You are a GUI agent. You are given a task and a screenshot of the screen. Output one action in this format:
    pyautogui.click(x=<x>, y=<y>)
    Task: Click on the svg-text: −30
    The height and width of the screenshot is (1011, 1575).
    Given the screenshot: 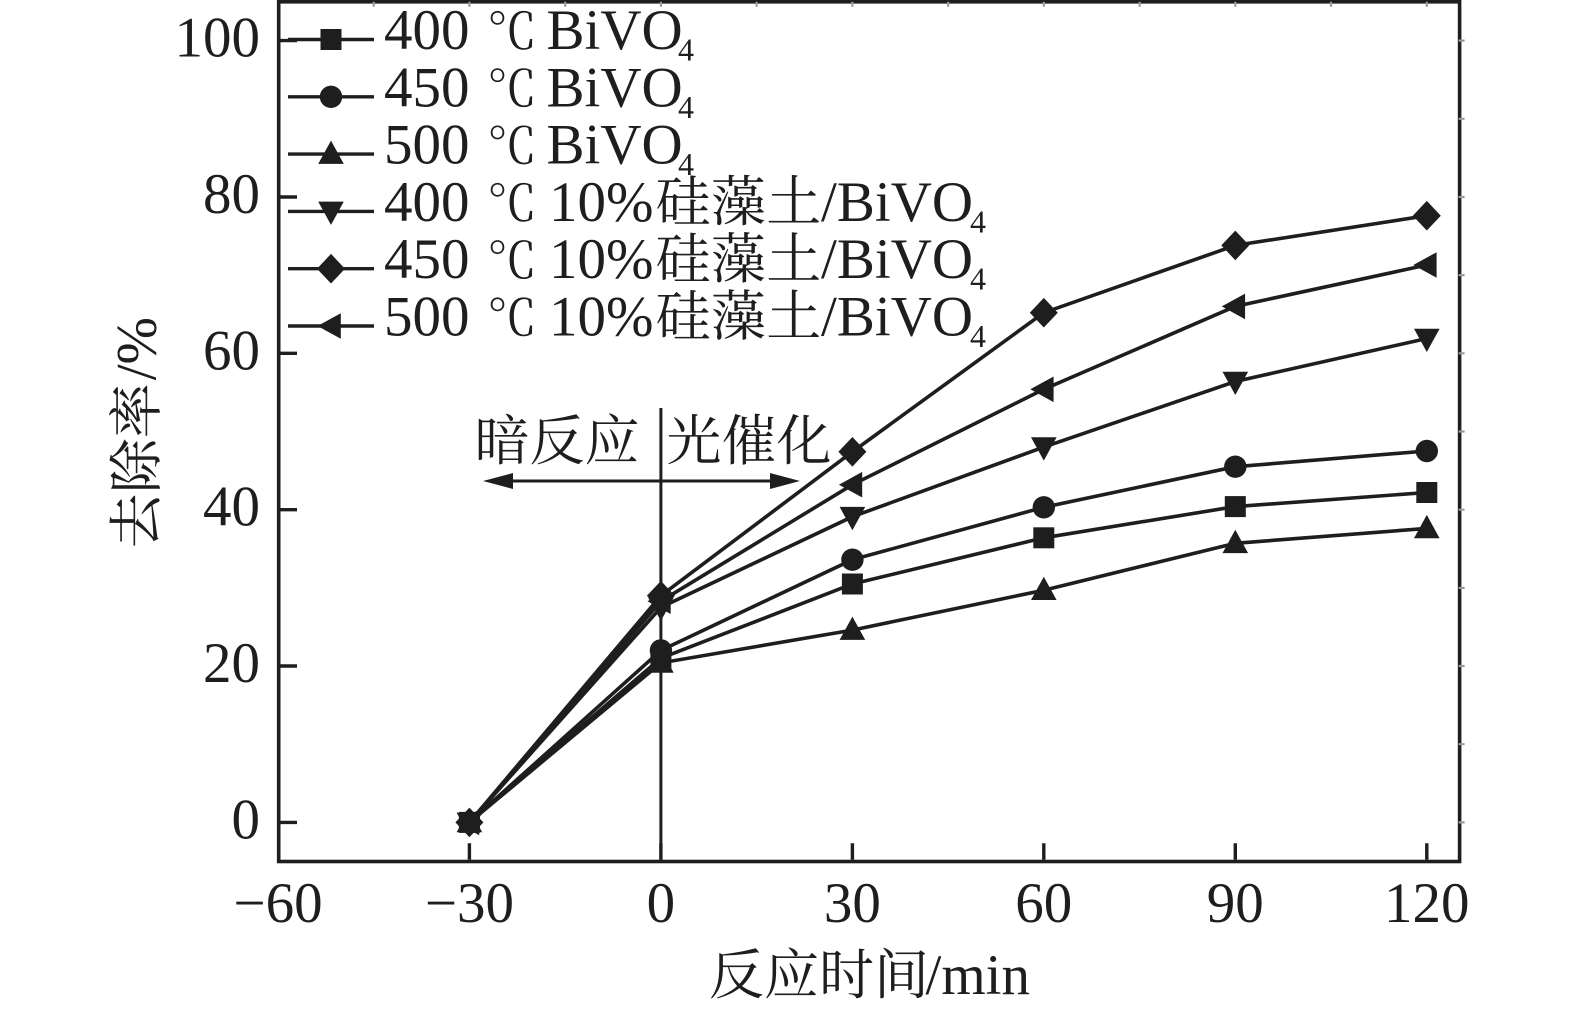 What is the action you would take?
    pyautogui.click(x=469, y=903)
    